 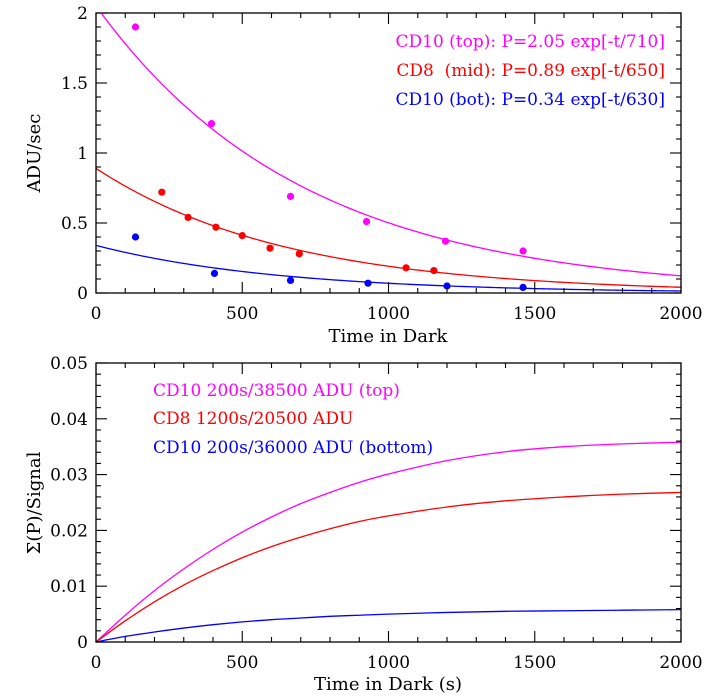 What do you see at coordinates (388, 314) in the screenshot?
I see `top-x-tick-label: 1000` at bounding box center [388, 314].